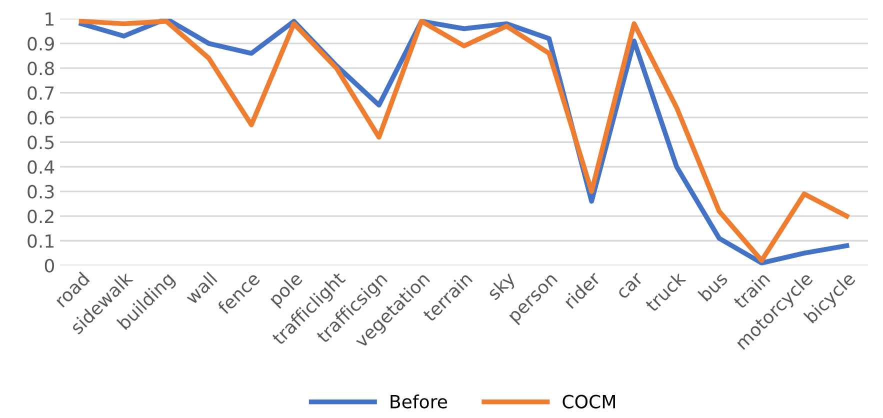  What do you see at coordinates (49, 265) in the screenshot?
I see `y-tick-label: 0` at bounding box center [49, 265].